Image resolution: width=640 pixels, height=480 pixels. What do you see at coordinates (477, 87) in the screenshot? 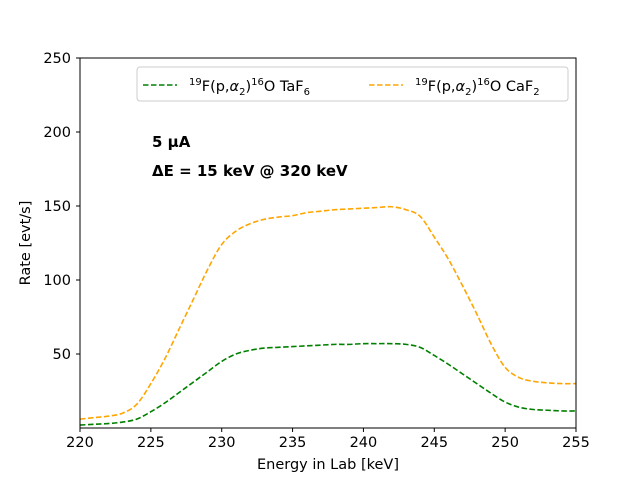
I see `legend-label-caf2: 19F(p,α2)16O CaF2` at bounding box center [477, 87].